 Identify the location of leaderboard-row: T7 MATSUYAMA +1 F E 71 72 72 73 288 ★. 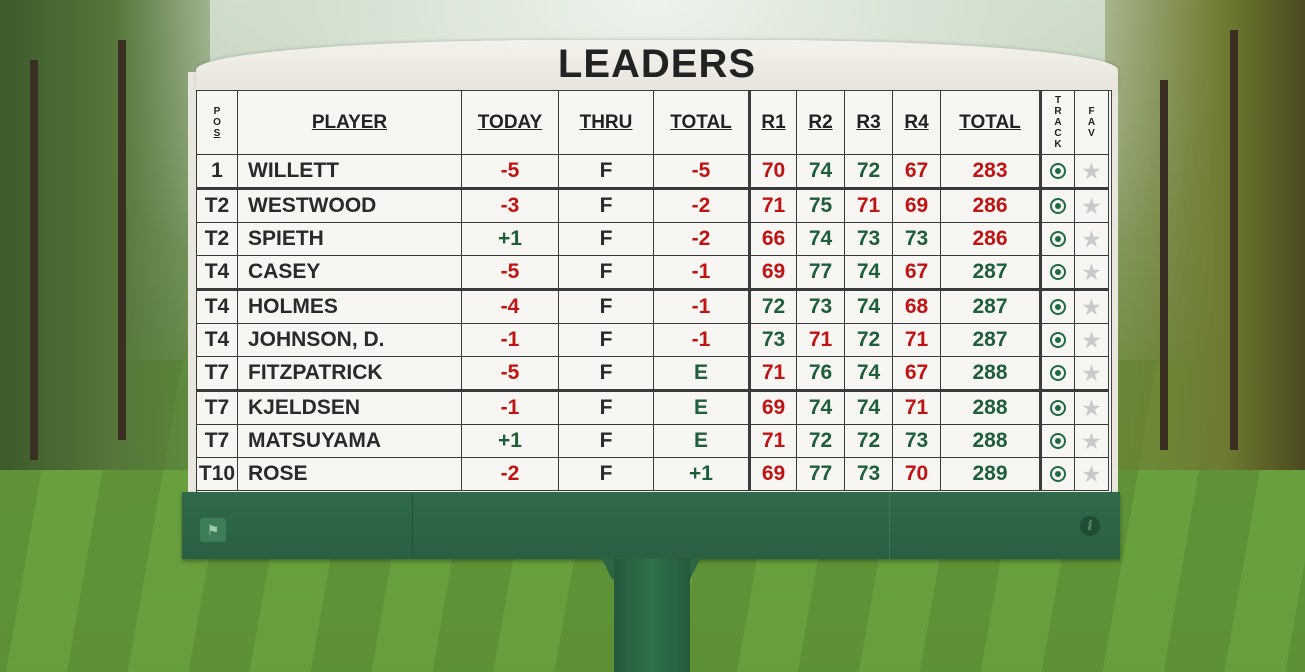
(652, 441).